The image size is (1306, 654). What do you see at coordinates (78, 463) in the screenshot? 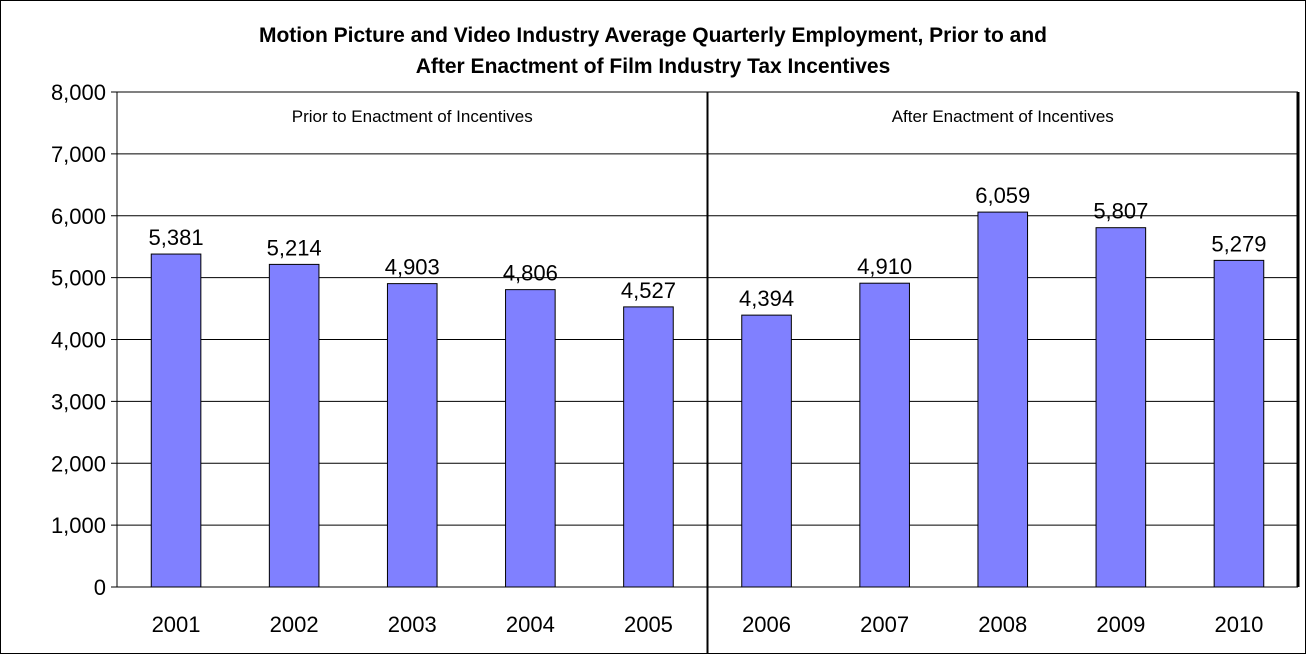
I see `y-tick-label: 2,000` at bounding box center [78, 463].